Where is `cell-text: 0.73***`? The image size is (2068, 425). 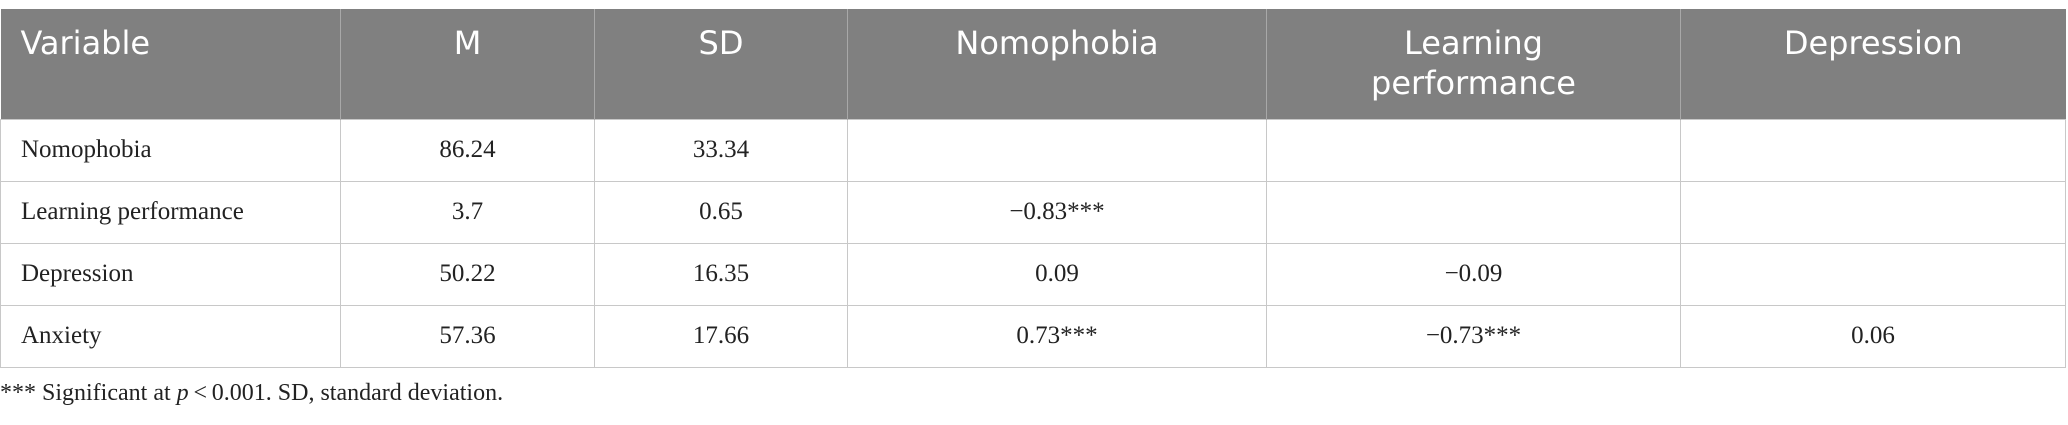 cell-text: 0.73*** is located at coordinates (1057, 335).